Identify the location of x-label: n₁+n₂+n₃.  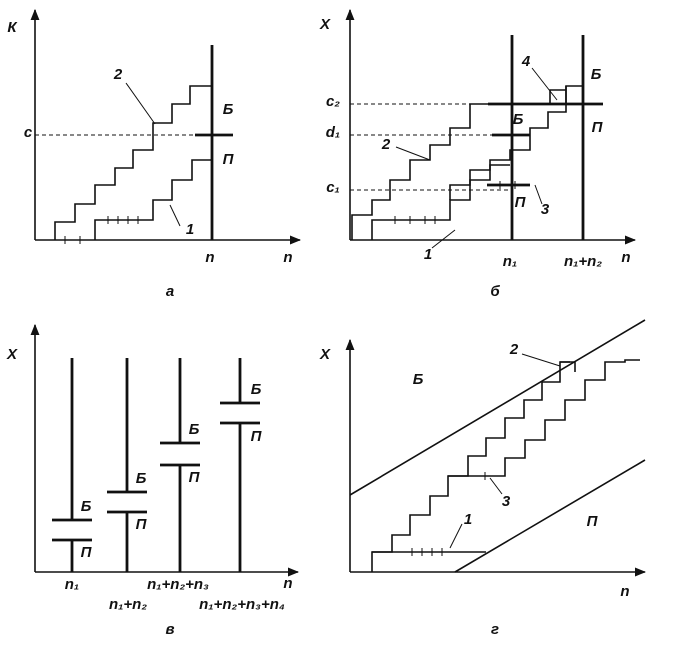
(178, 584).